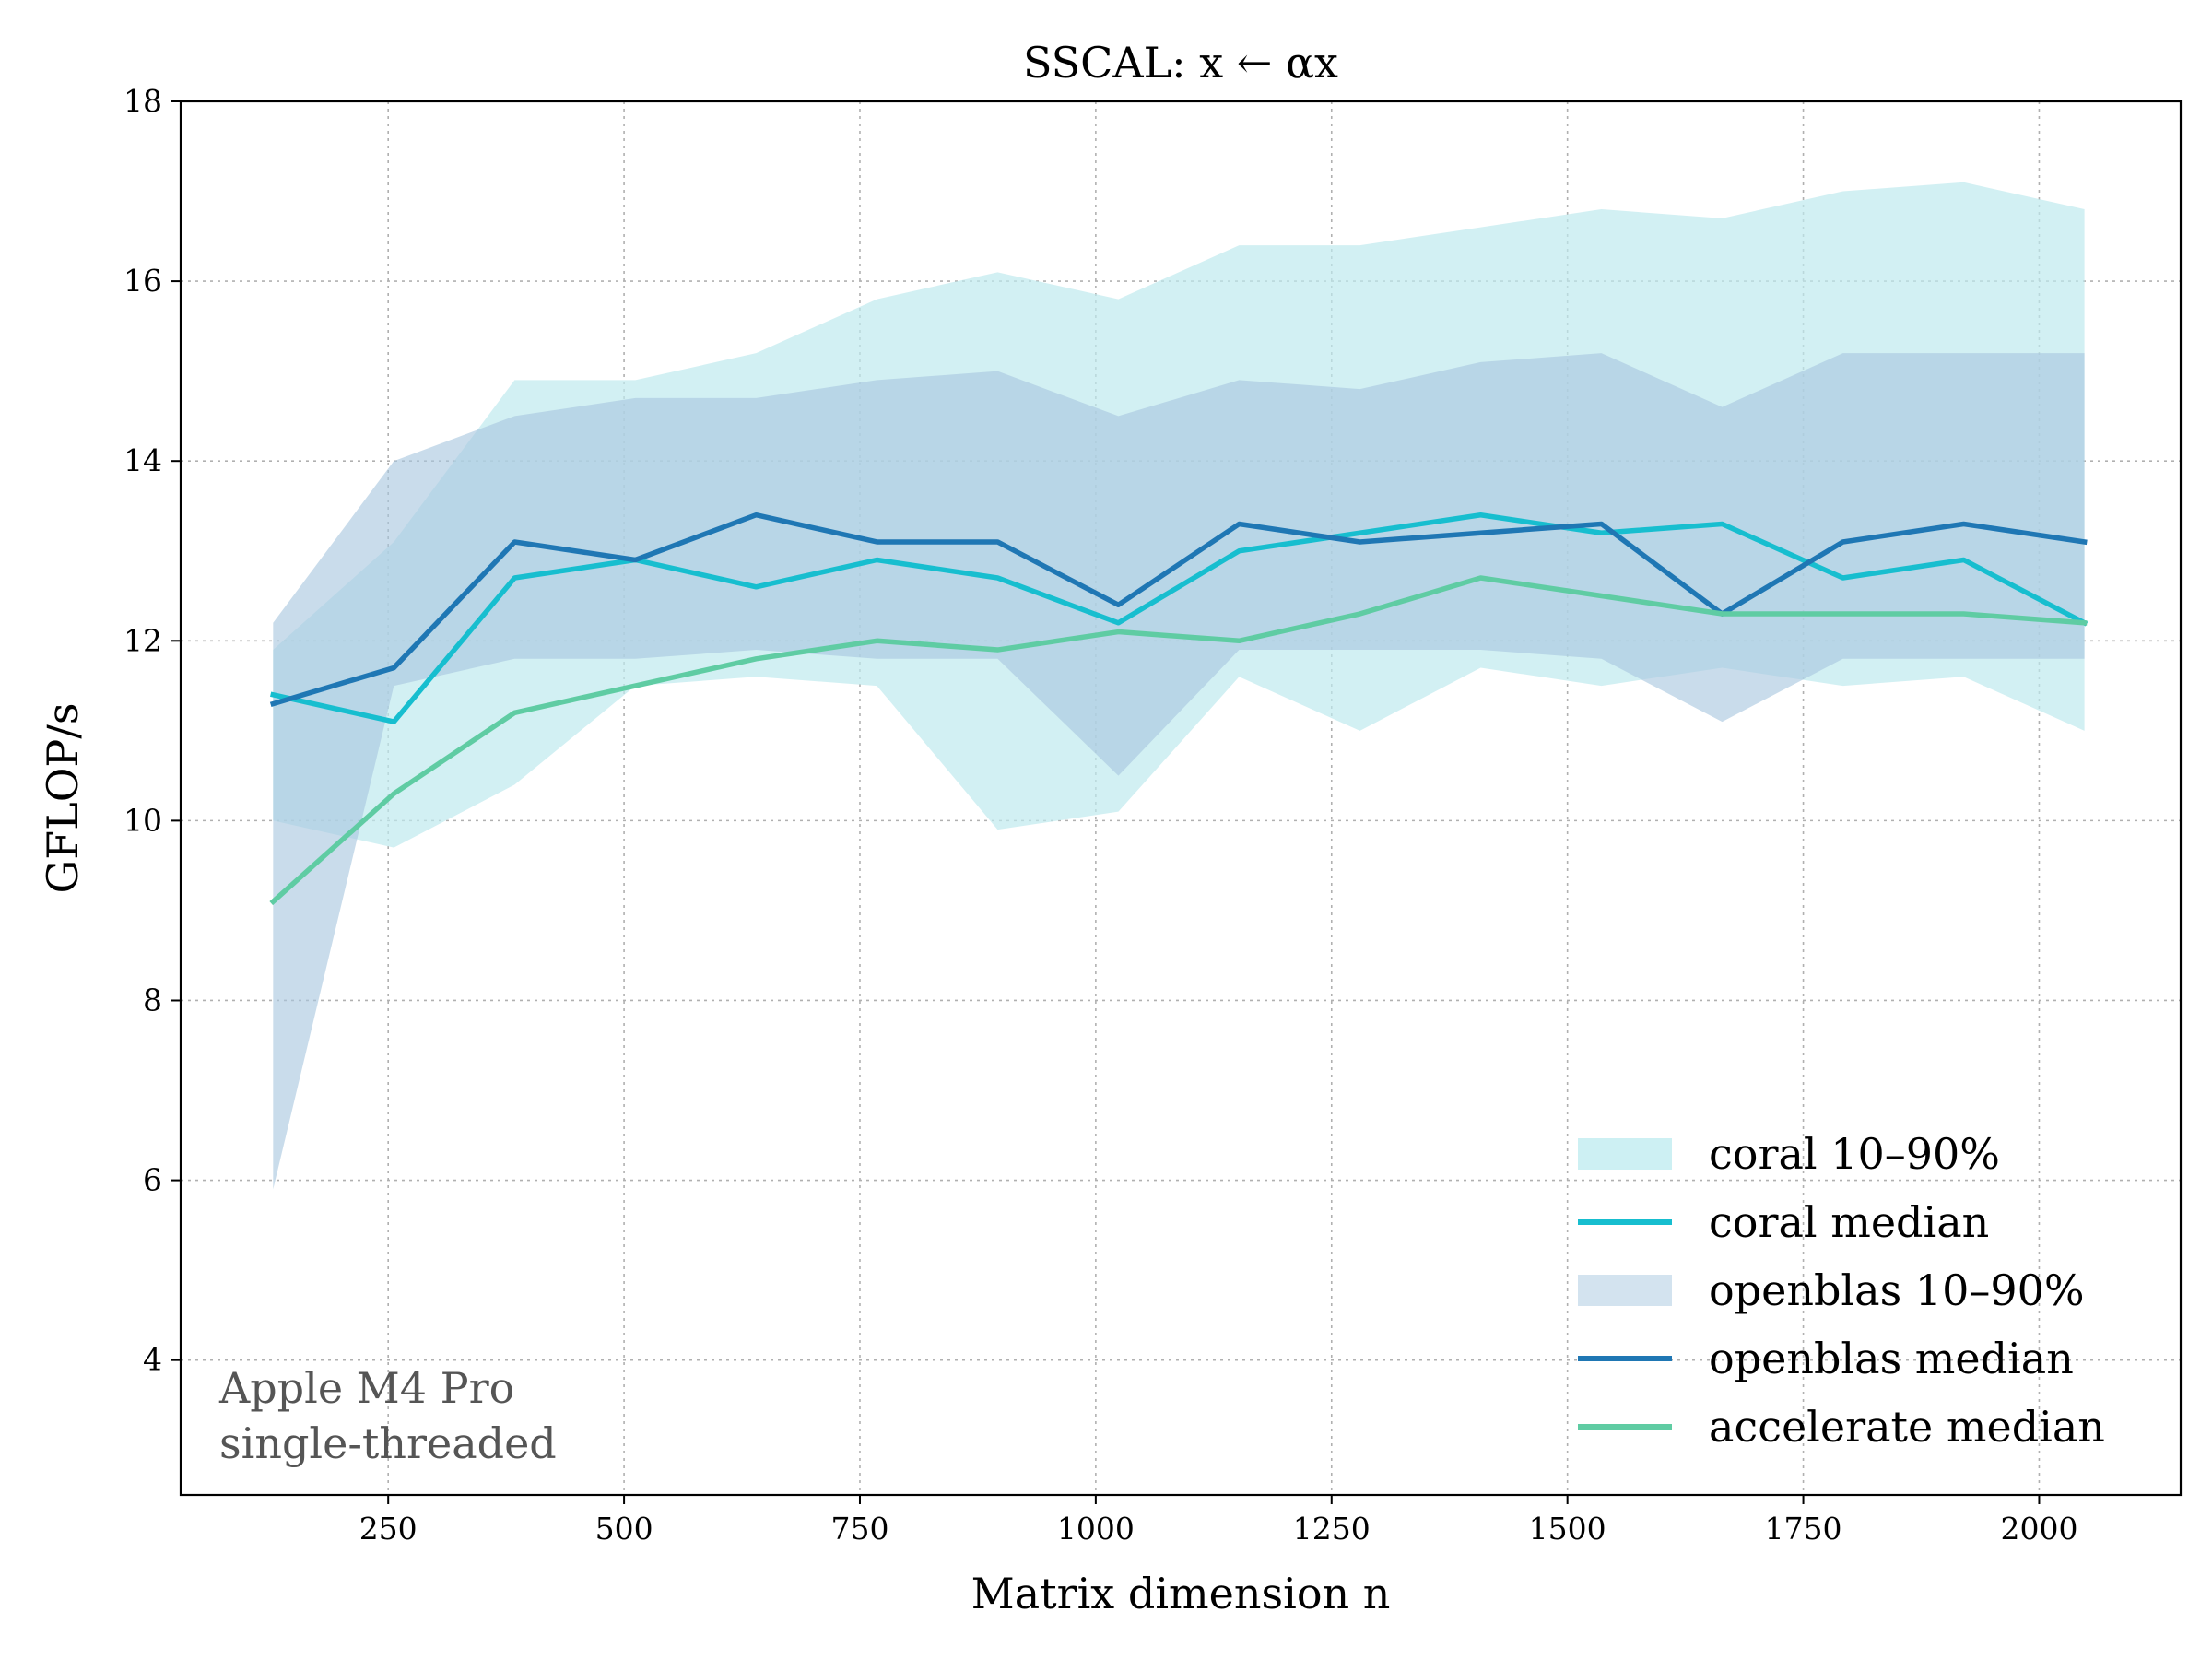 The image size is (2212, 1659). I want to click on x-tick-label: 1500, so click(1567, 1529).